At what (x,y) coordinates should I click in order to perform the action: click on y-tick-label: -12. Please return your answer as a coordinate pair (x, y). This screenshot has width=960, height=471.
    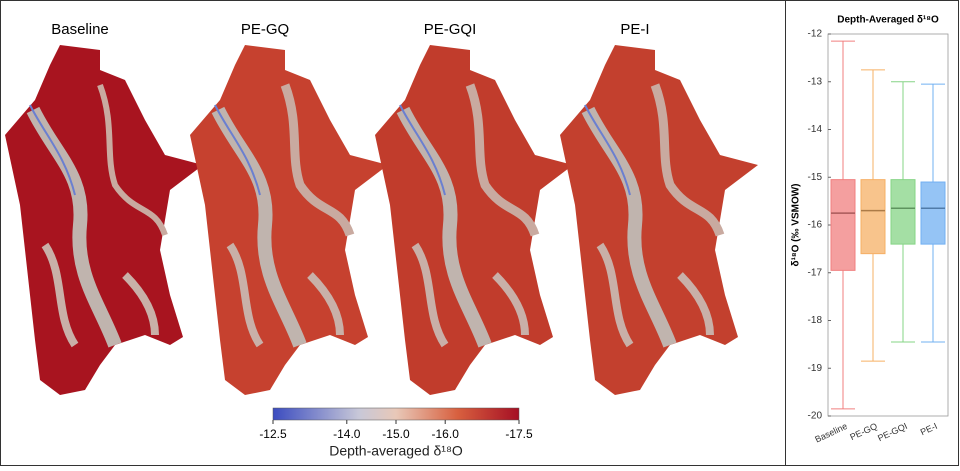
    Looking at the image, I should click on (815, 34).